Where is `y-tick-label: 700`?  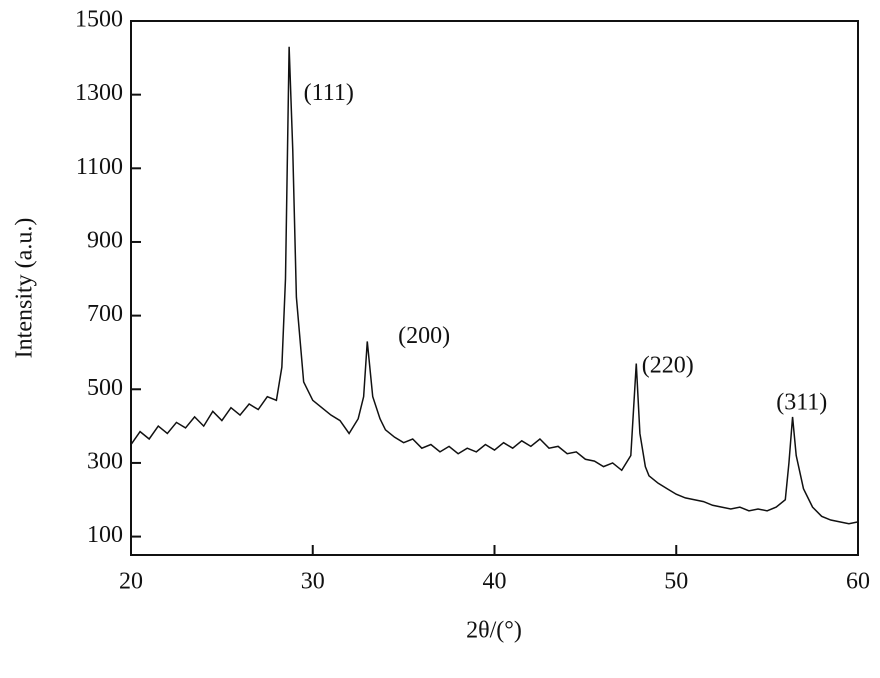 y-tick-label: 700 is located at coordinates (105, 314).